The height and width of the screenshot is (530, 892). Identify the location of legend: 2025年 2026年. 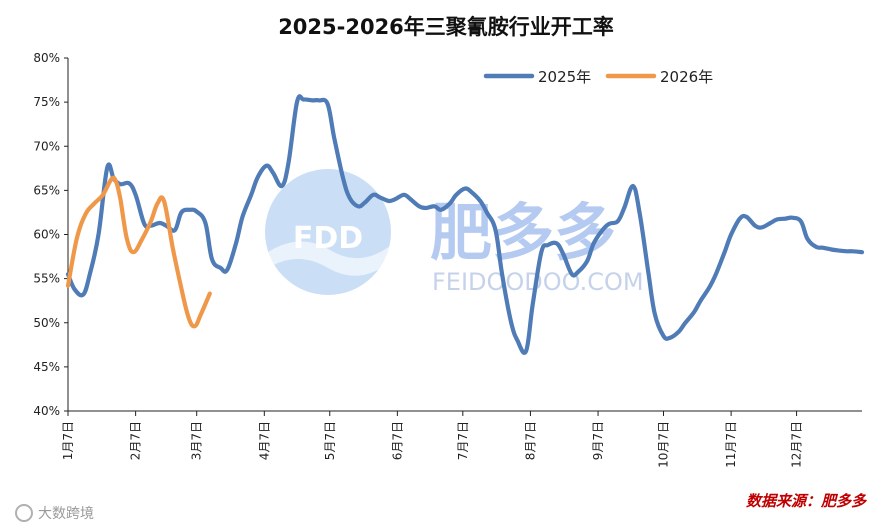
(598, 77).